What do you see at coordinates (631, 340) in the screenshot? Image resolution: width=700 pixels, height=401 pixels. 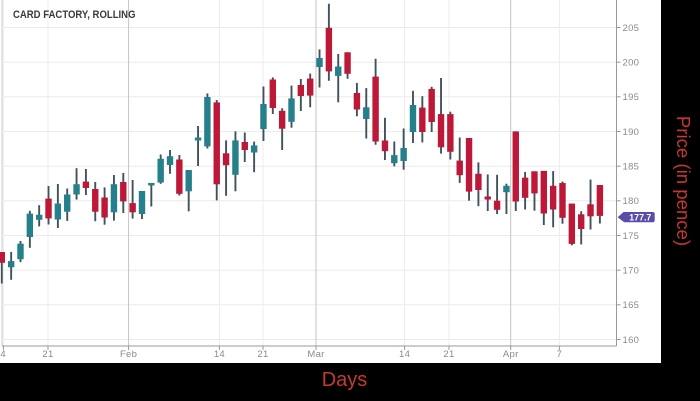 I see `svg-text: 160` at bounding box center [631, 340].